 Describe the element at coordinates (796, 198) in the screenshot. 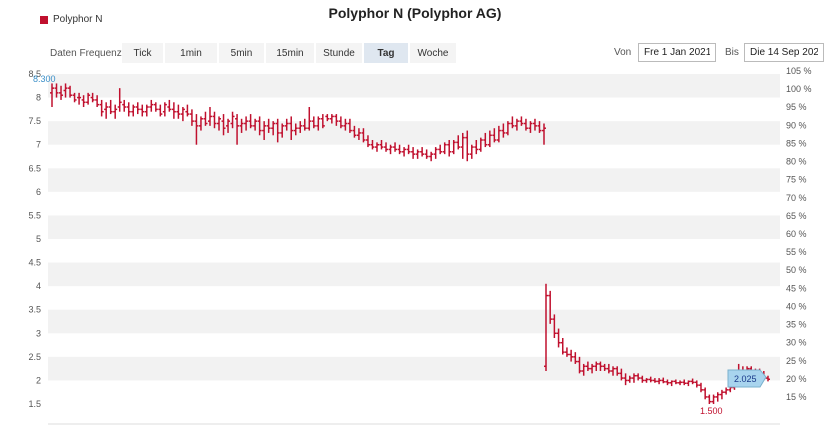

I see `right-tick-label: 70 %` at that location.